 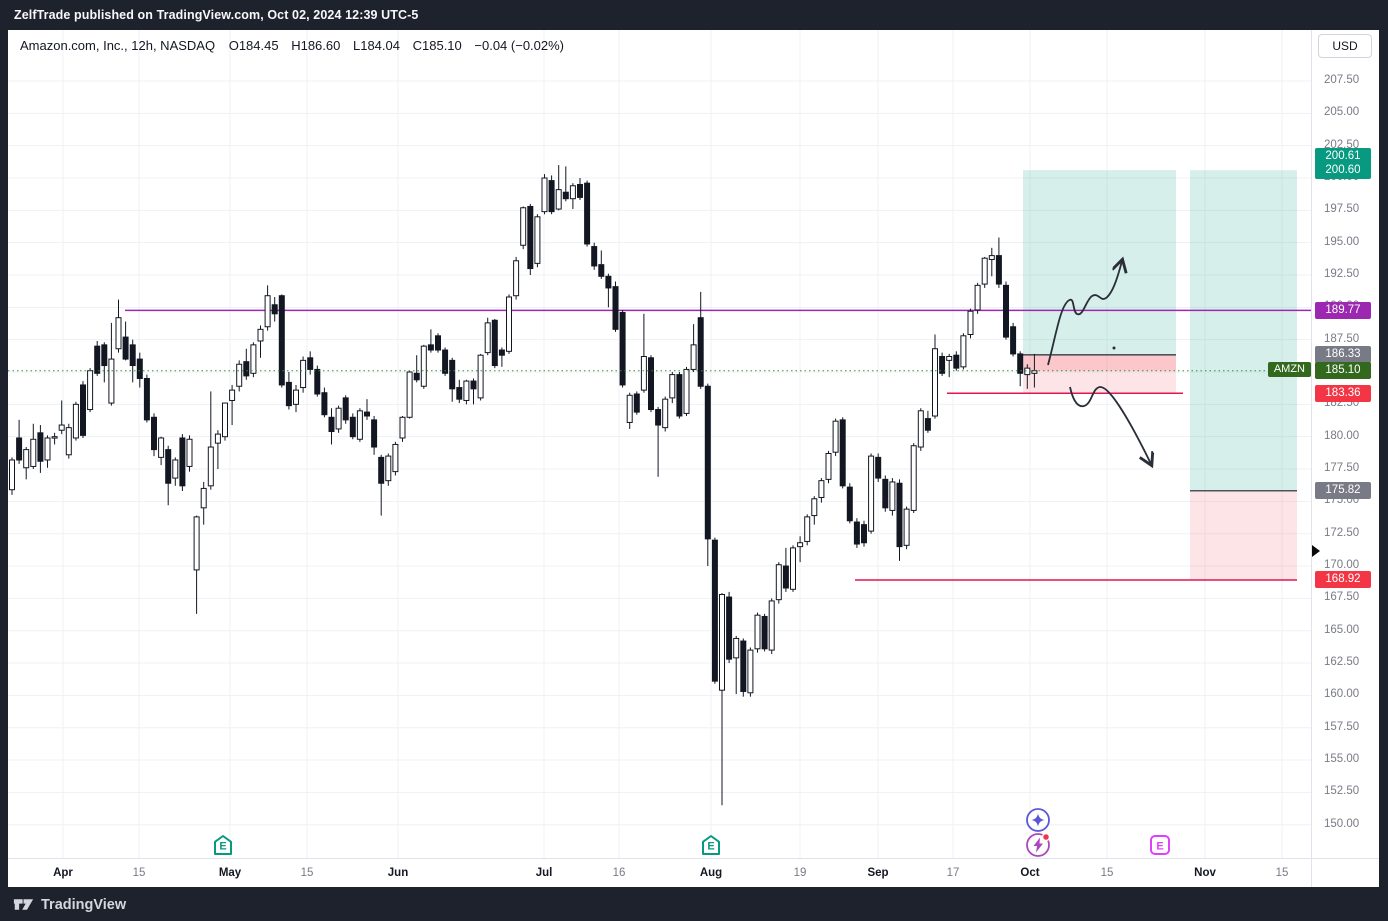 I want to click on time-tick-label: Jul, so click(x=544, y=873).